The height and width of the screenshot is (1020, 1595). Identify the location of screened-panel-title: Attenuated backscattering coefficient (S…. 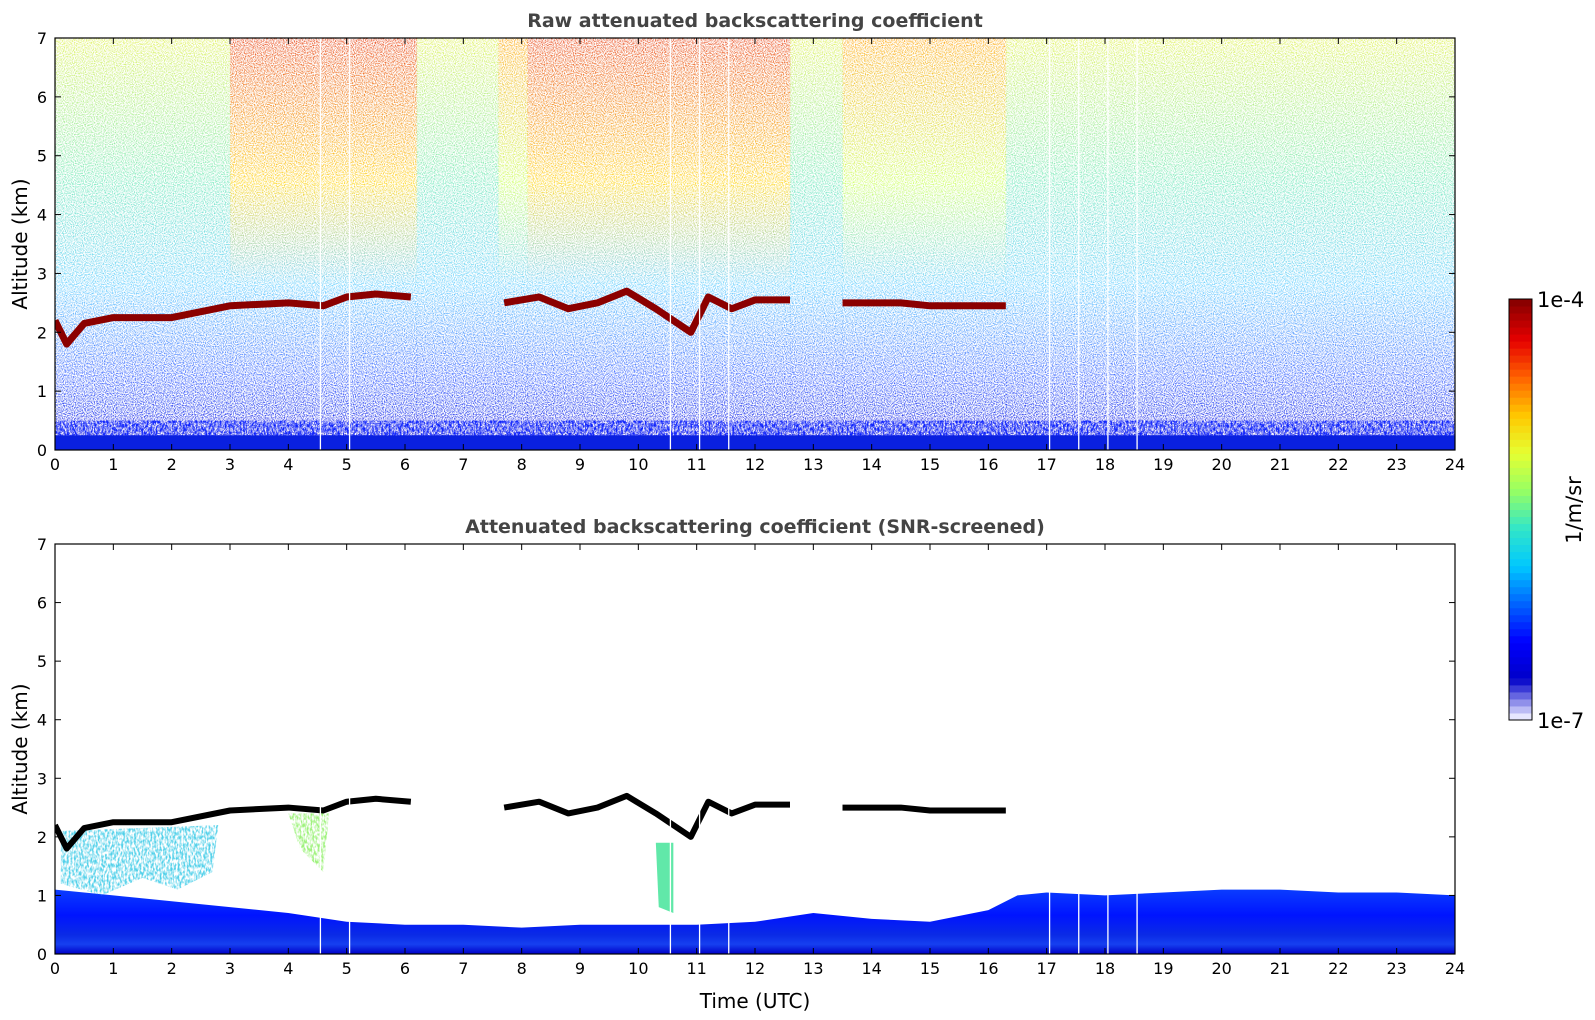
(755, 527).